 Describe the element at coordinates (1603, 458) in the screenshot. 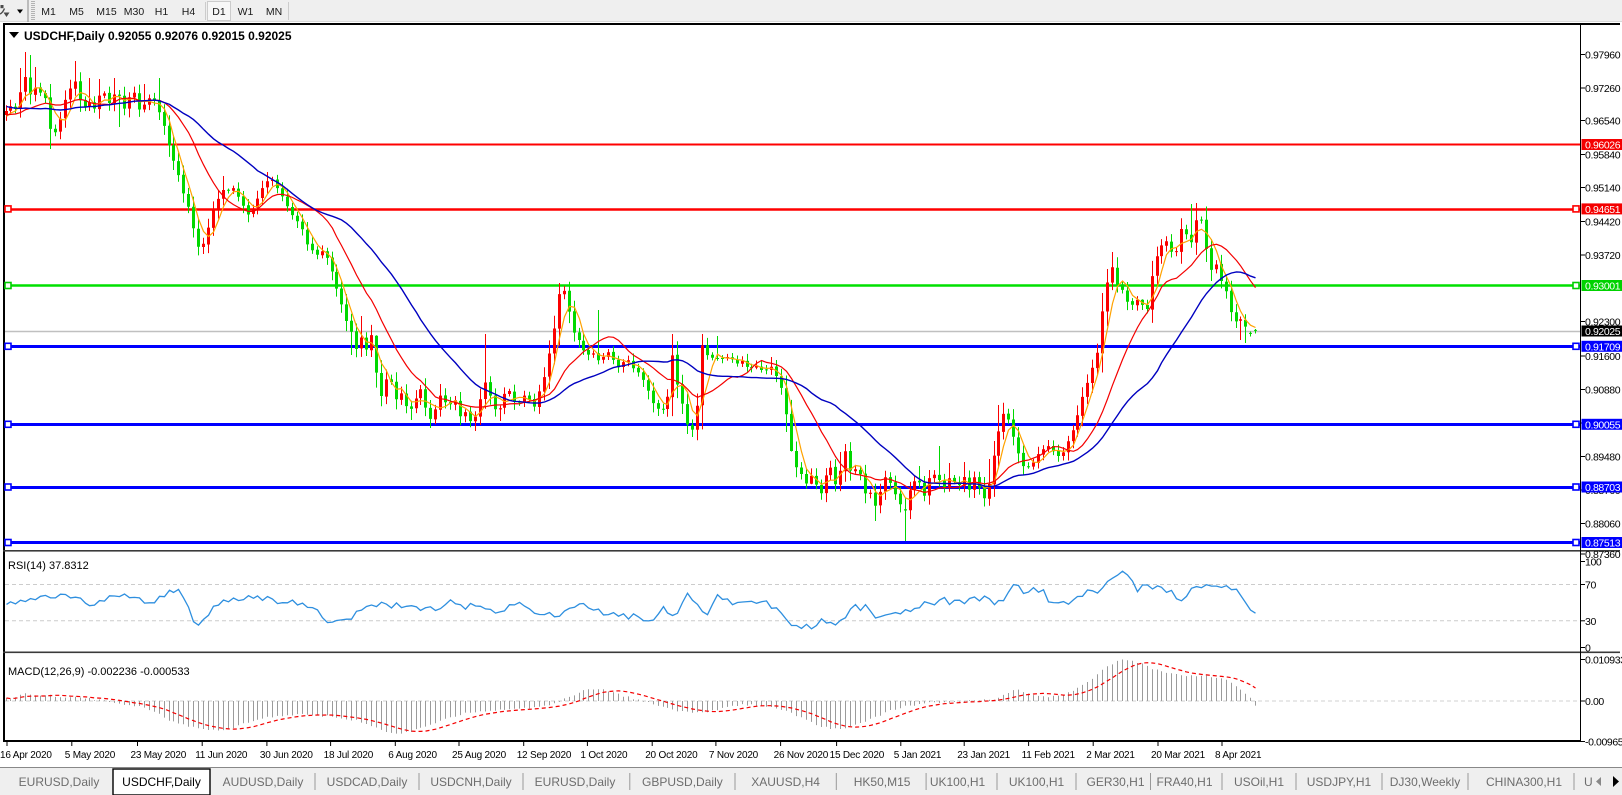

I see `svg-text: 0.89480` at that location.